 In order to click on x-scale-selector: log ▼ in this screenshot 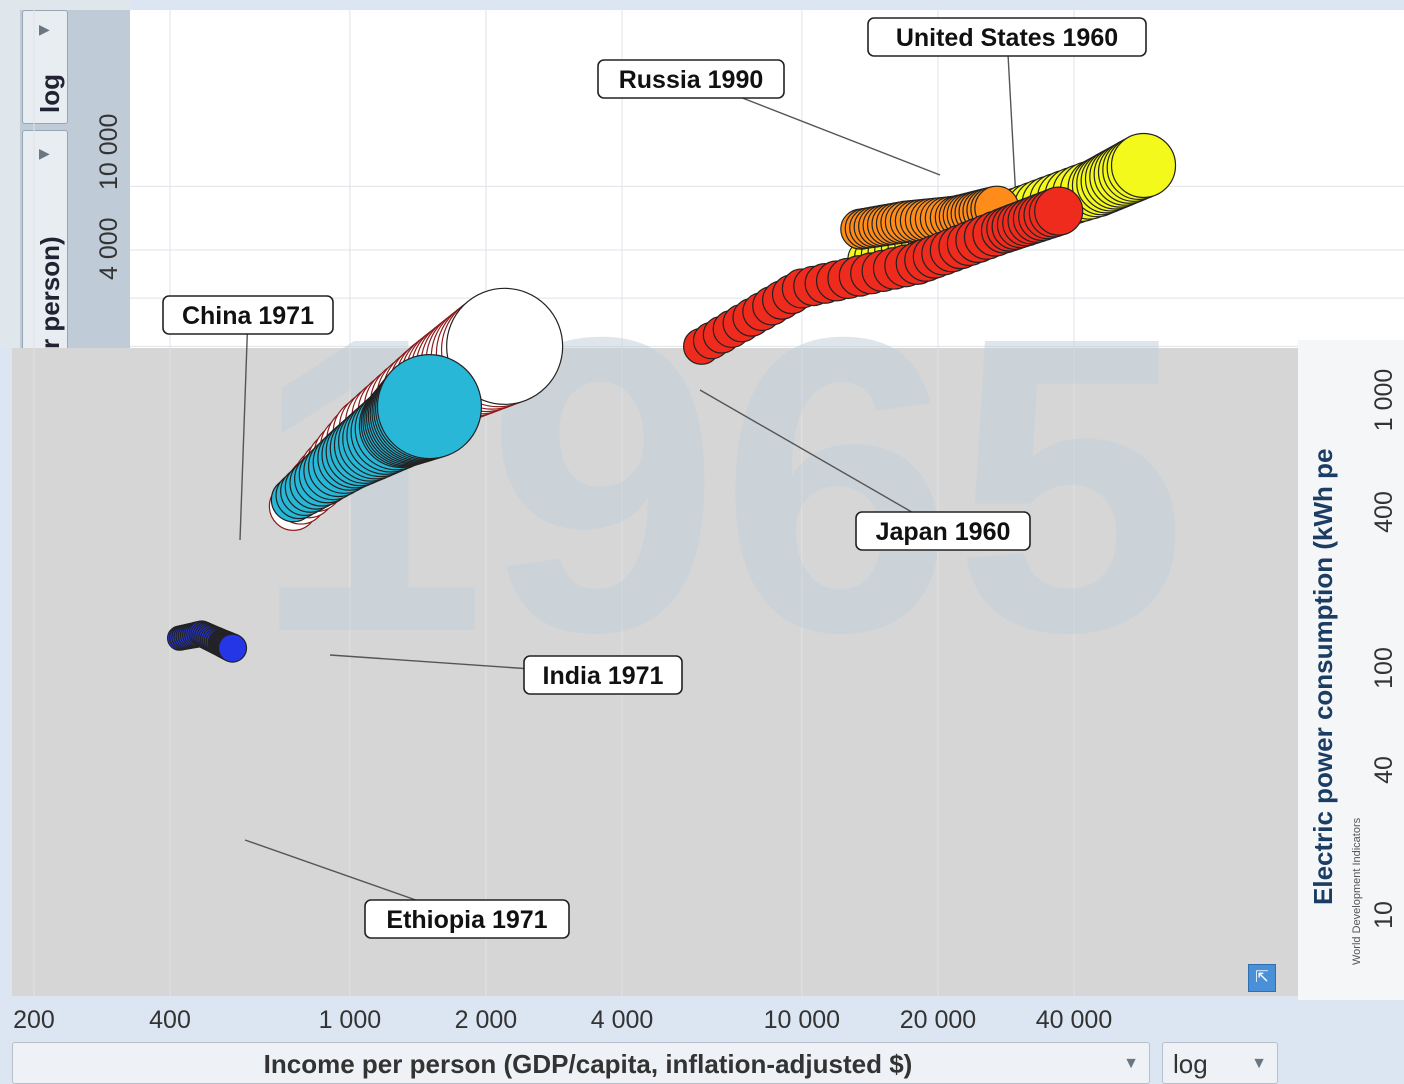, I will do `click(1220, 1063)`.